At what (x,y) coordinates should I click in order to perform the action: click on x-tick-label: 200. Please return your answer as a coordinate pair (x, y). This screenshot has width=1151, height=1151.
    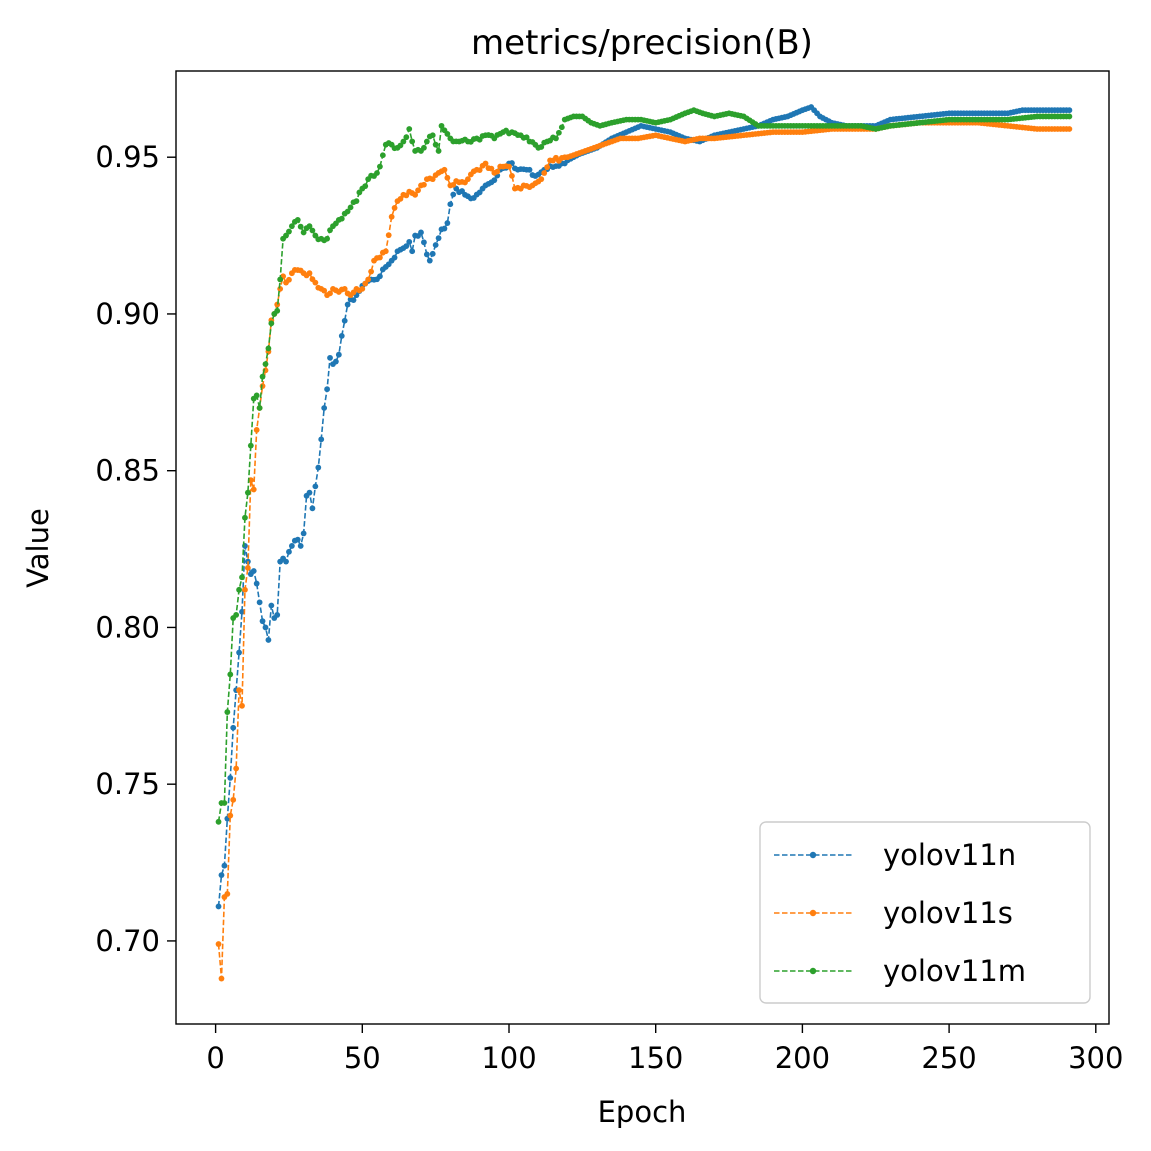
    Looking at the image, I should click on (802, 1058).